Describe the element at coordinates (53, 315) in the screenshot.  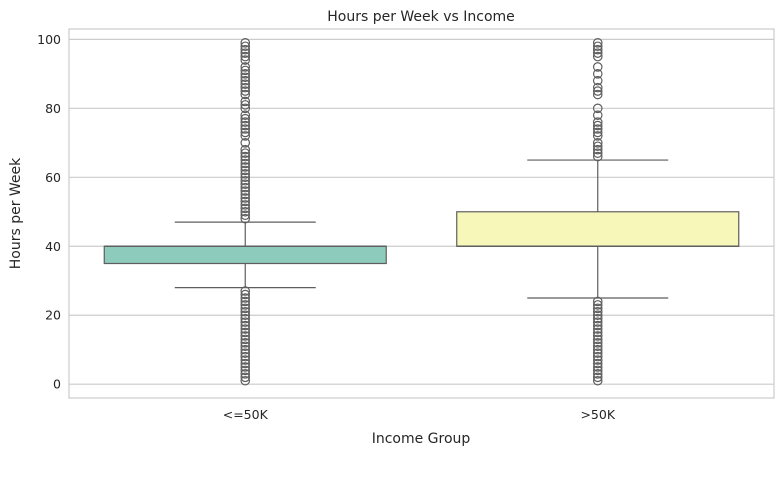
I see `y-tick-label: 20` at that location.